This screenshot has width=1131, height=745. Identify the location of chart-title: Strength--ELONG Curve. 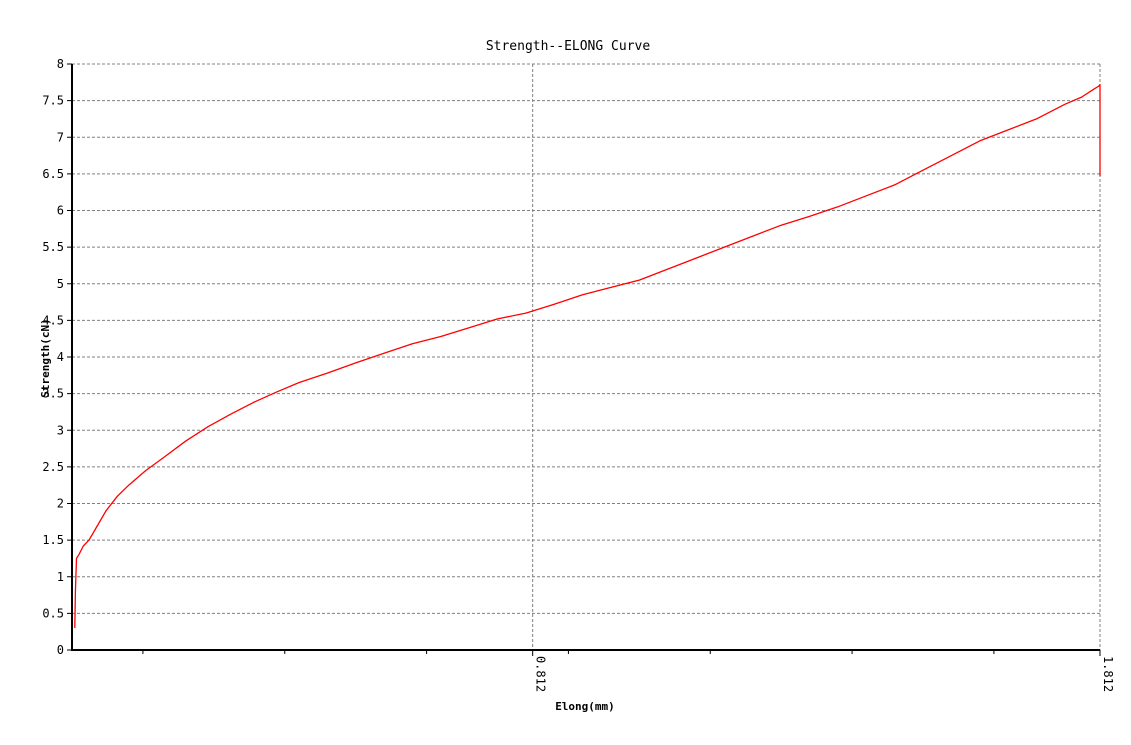
(568, 46).